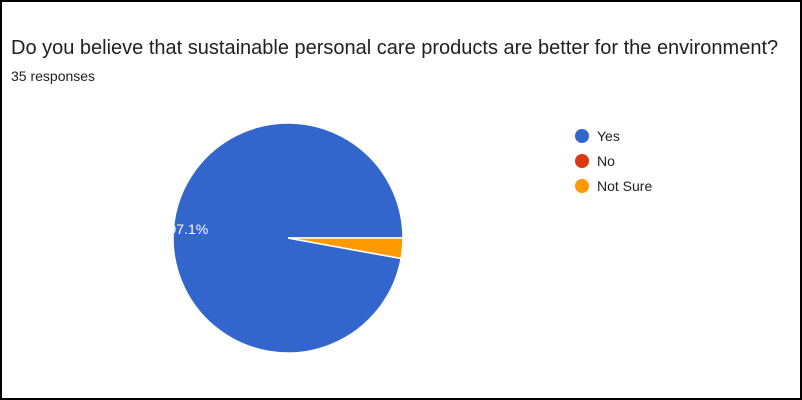  Describe the element at coordinates (606, 160) in the screenshot. I see `legend-label: No` at that location.